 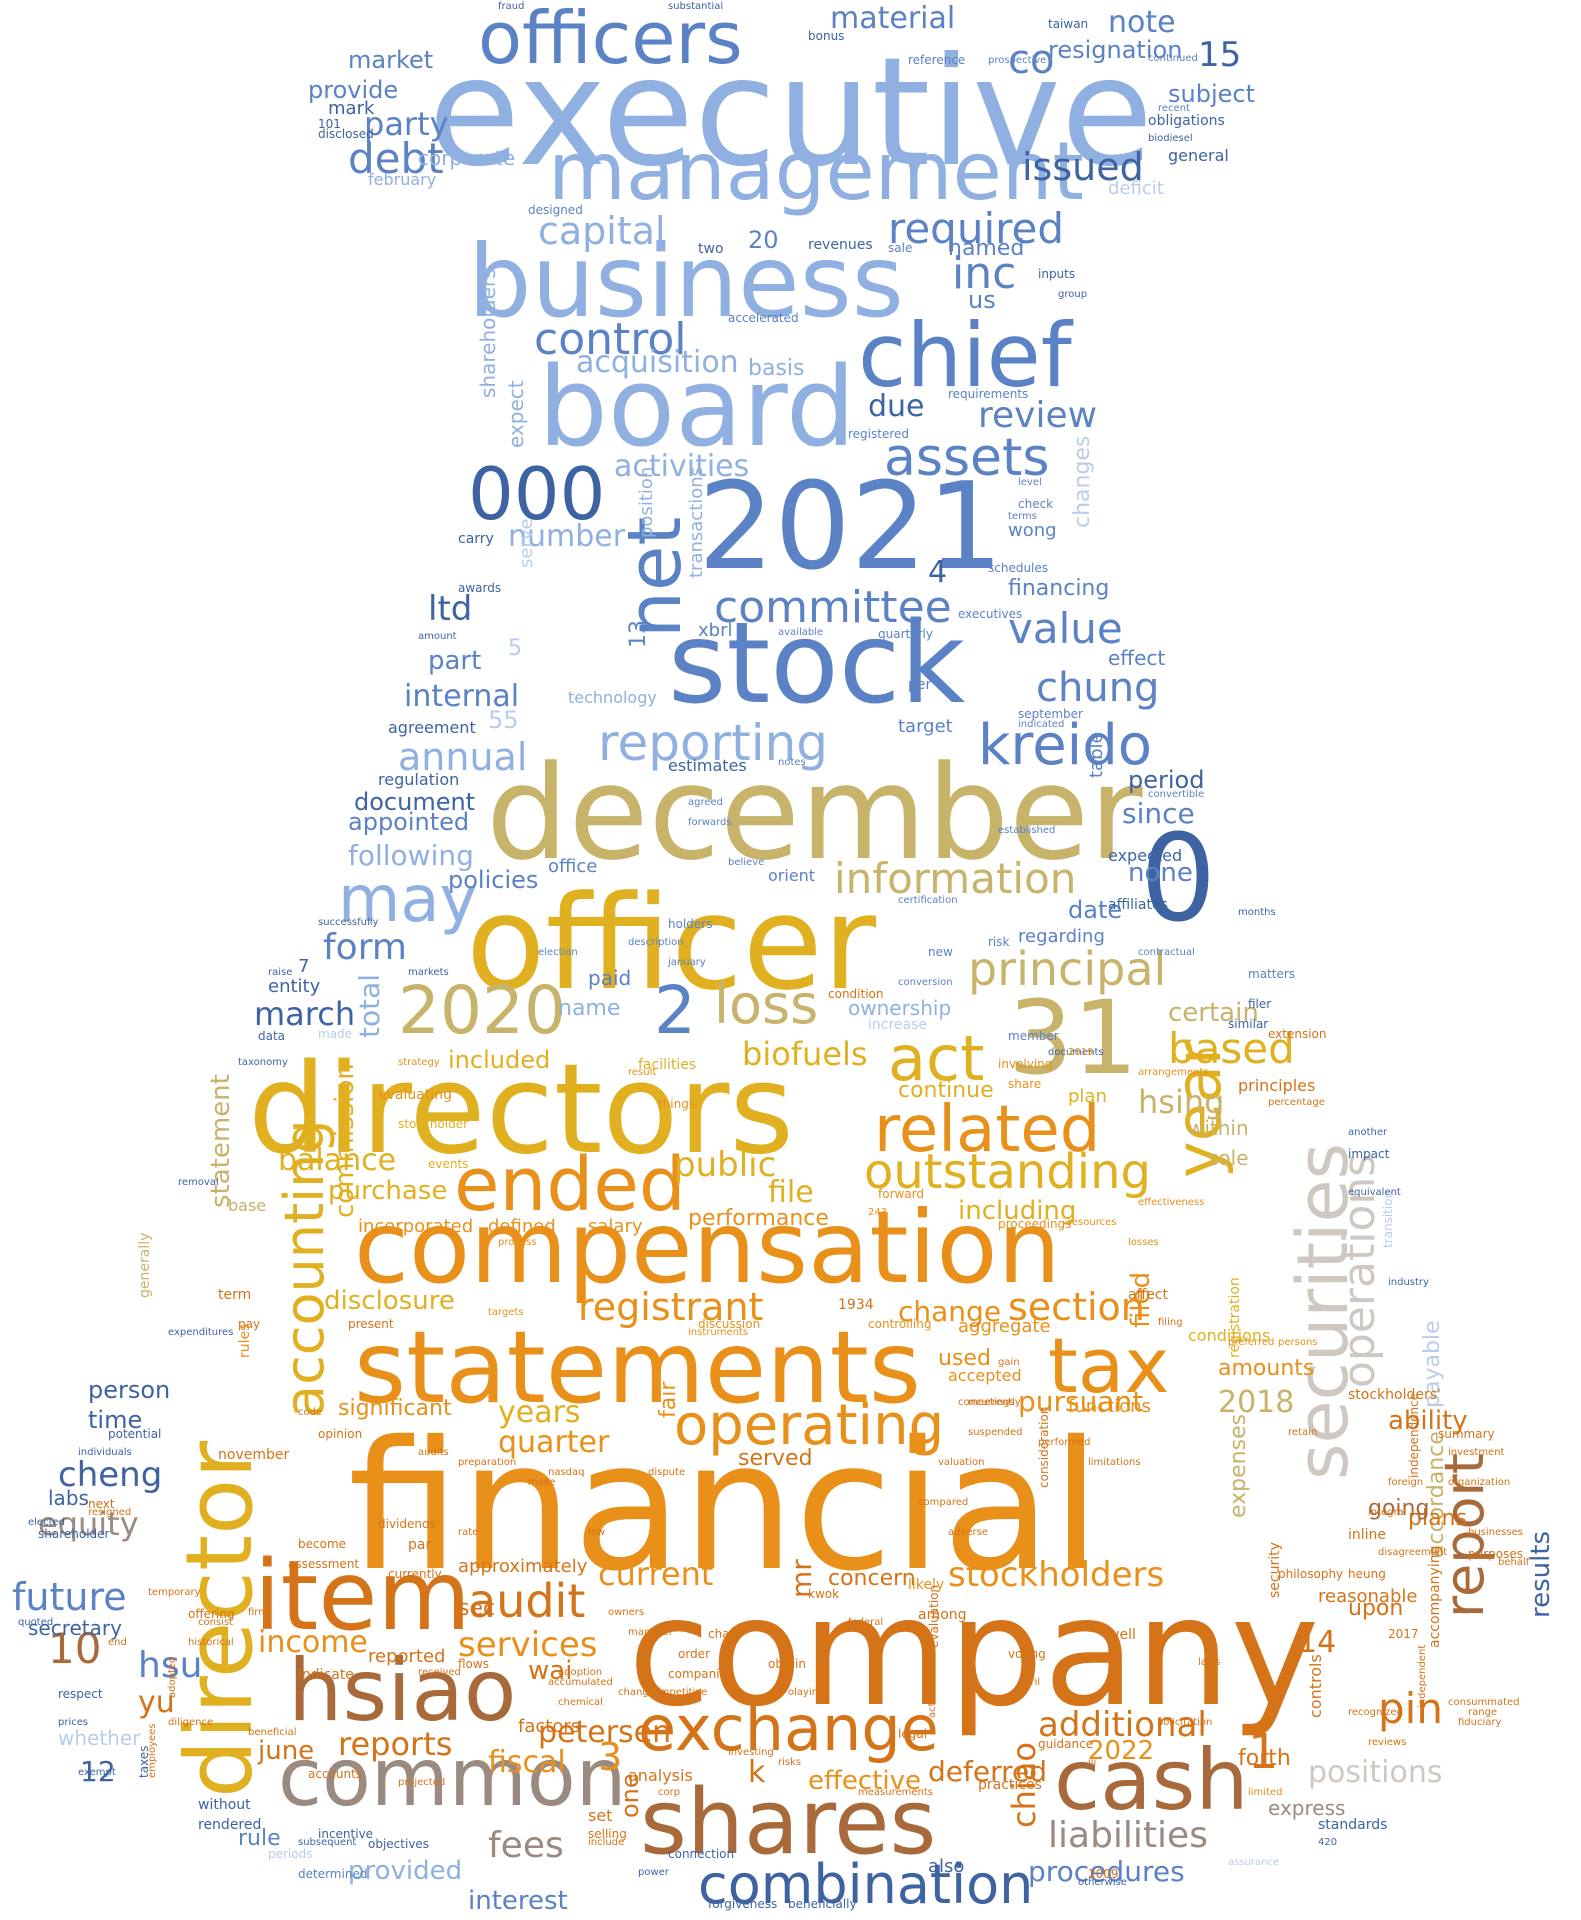 I want to click on word-measurements: measurements, so click(x=895, y=1792).